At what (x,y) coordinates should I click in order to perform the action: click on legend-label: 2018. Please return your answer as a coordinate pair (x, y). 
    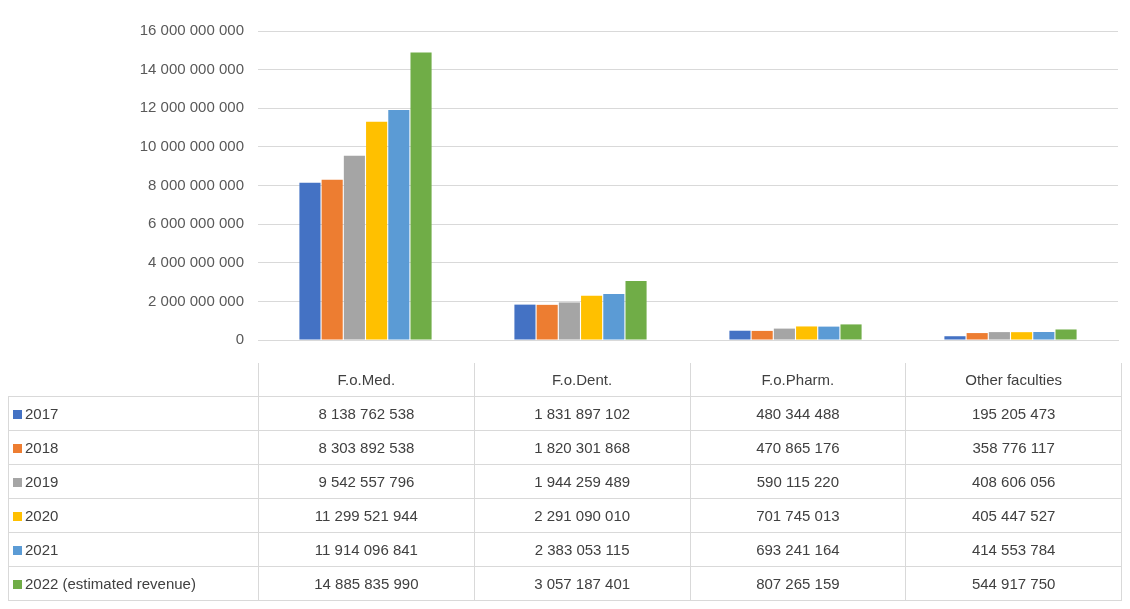
    Looking at the image, I should click on (42, 447).